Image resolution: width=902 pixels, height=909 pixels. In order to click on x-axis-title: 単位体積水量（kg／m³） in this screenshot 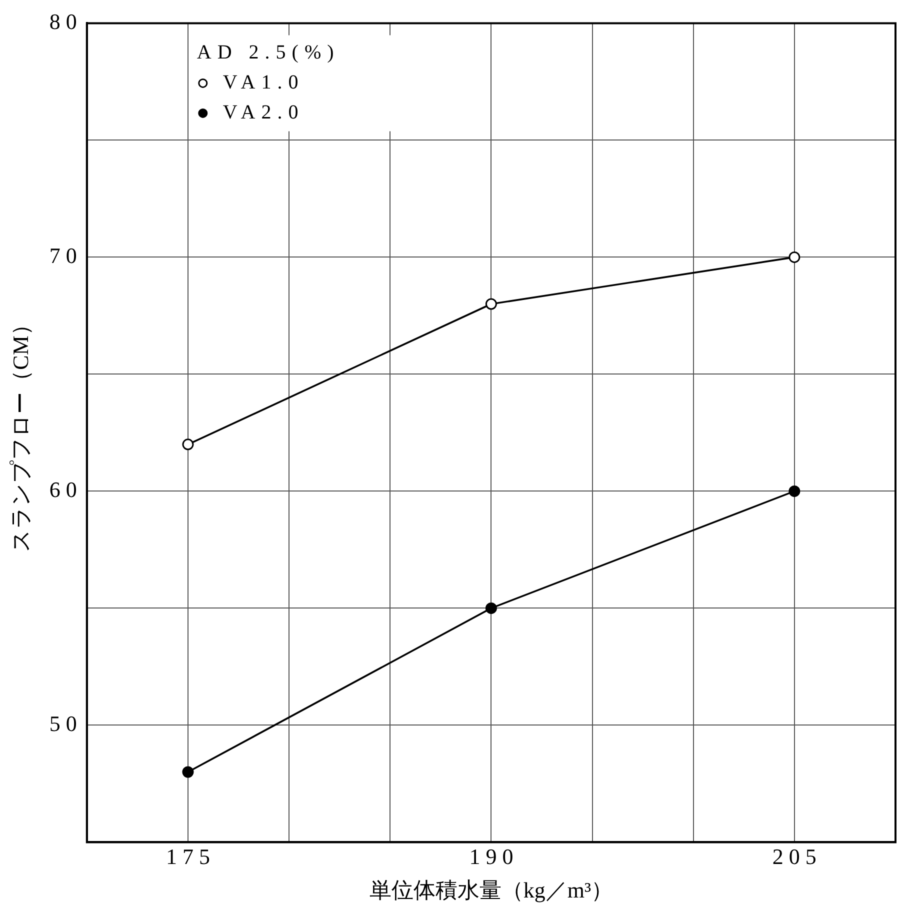, I will do `click(491, 890)`.